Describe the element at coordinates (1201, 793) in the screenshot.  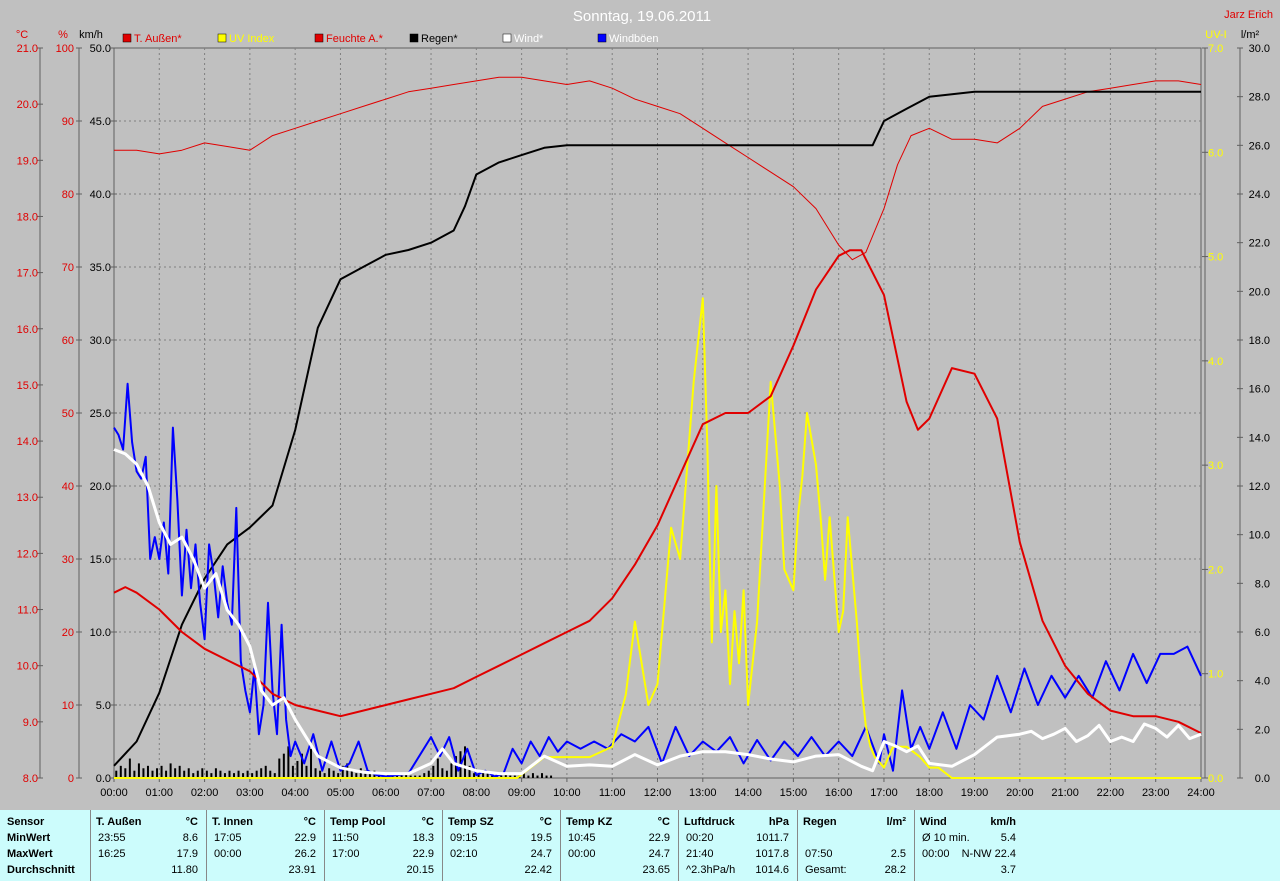
I see `x-axis-tick-label: 24:00` at that location.